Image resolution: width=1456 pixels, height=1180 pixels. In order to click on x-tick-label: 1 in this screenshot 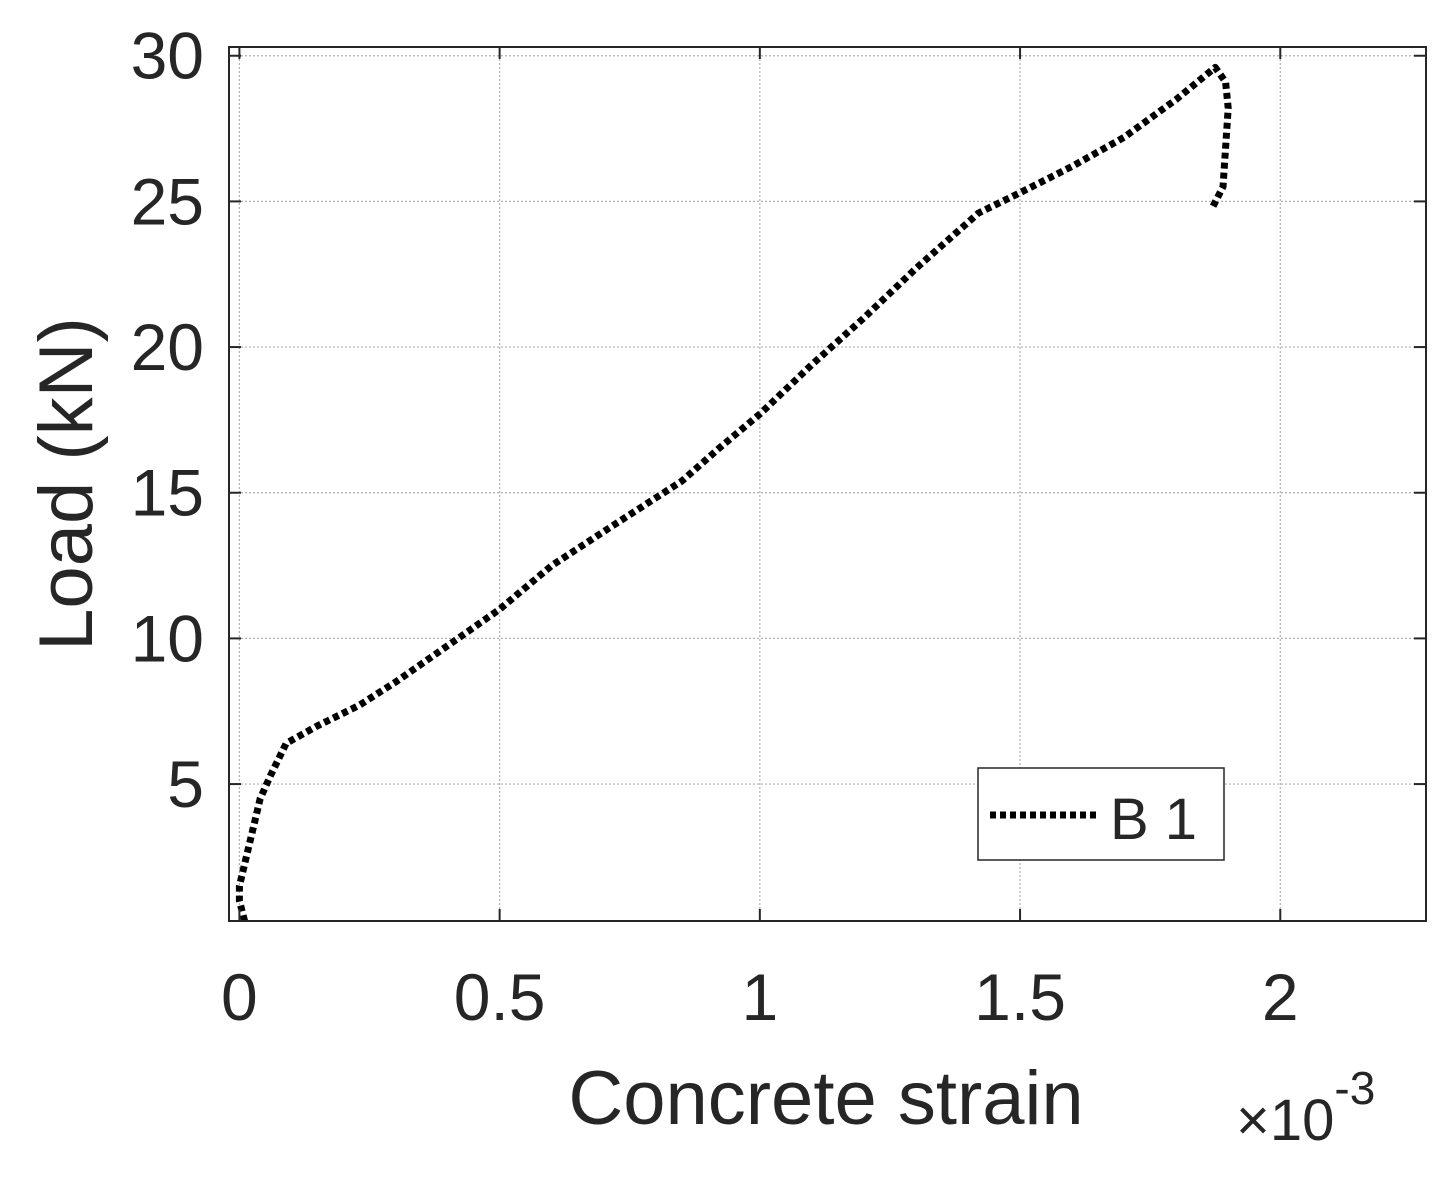, I will do `click(759, 997)`.